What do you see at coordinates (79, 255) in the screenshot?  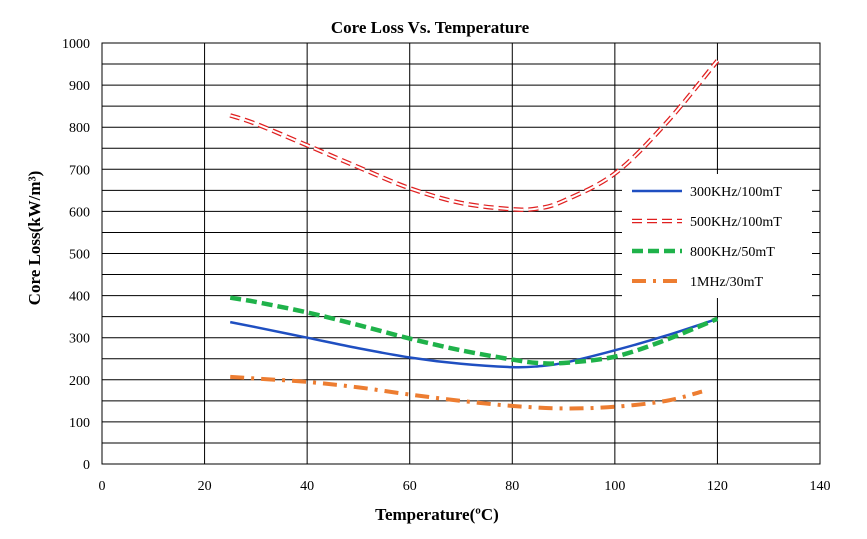 I see `y-tick-label: 500` at bounding box center [79, 255].